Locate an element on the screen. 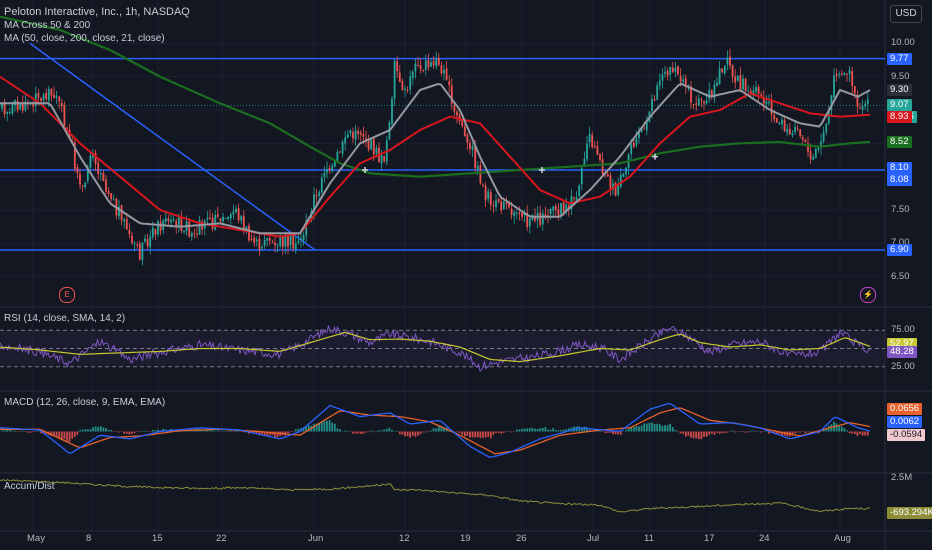 The width and height of the screenshot is (932, 550). indicator-ma-cross: MA Cross 50 & 200 is located at coordinates (47, 25).